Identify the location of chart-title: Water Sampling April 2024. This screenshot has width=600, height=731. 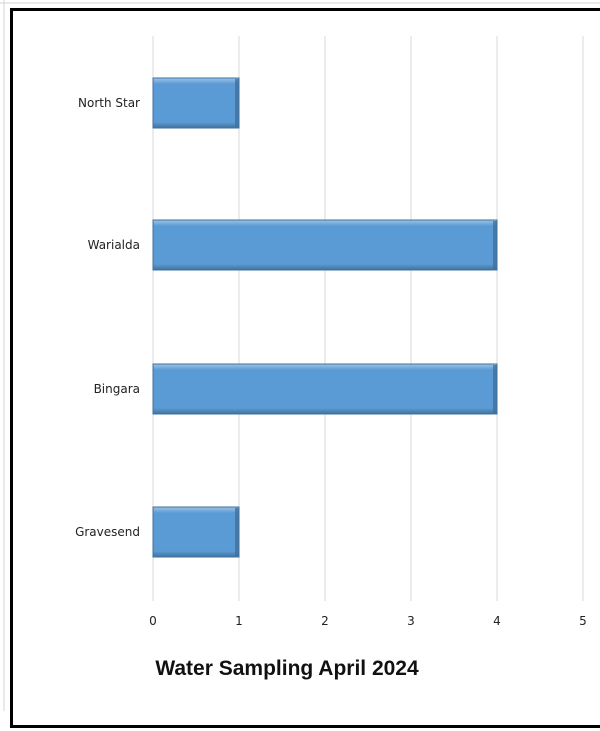
(287, 668).